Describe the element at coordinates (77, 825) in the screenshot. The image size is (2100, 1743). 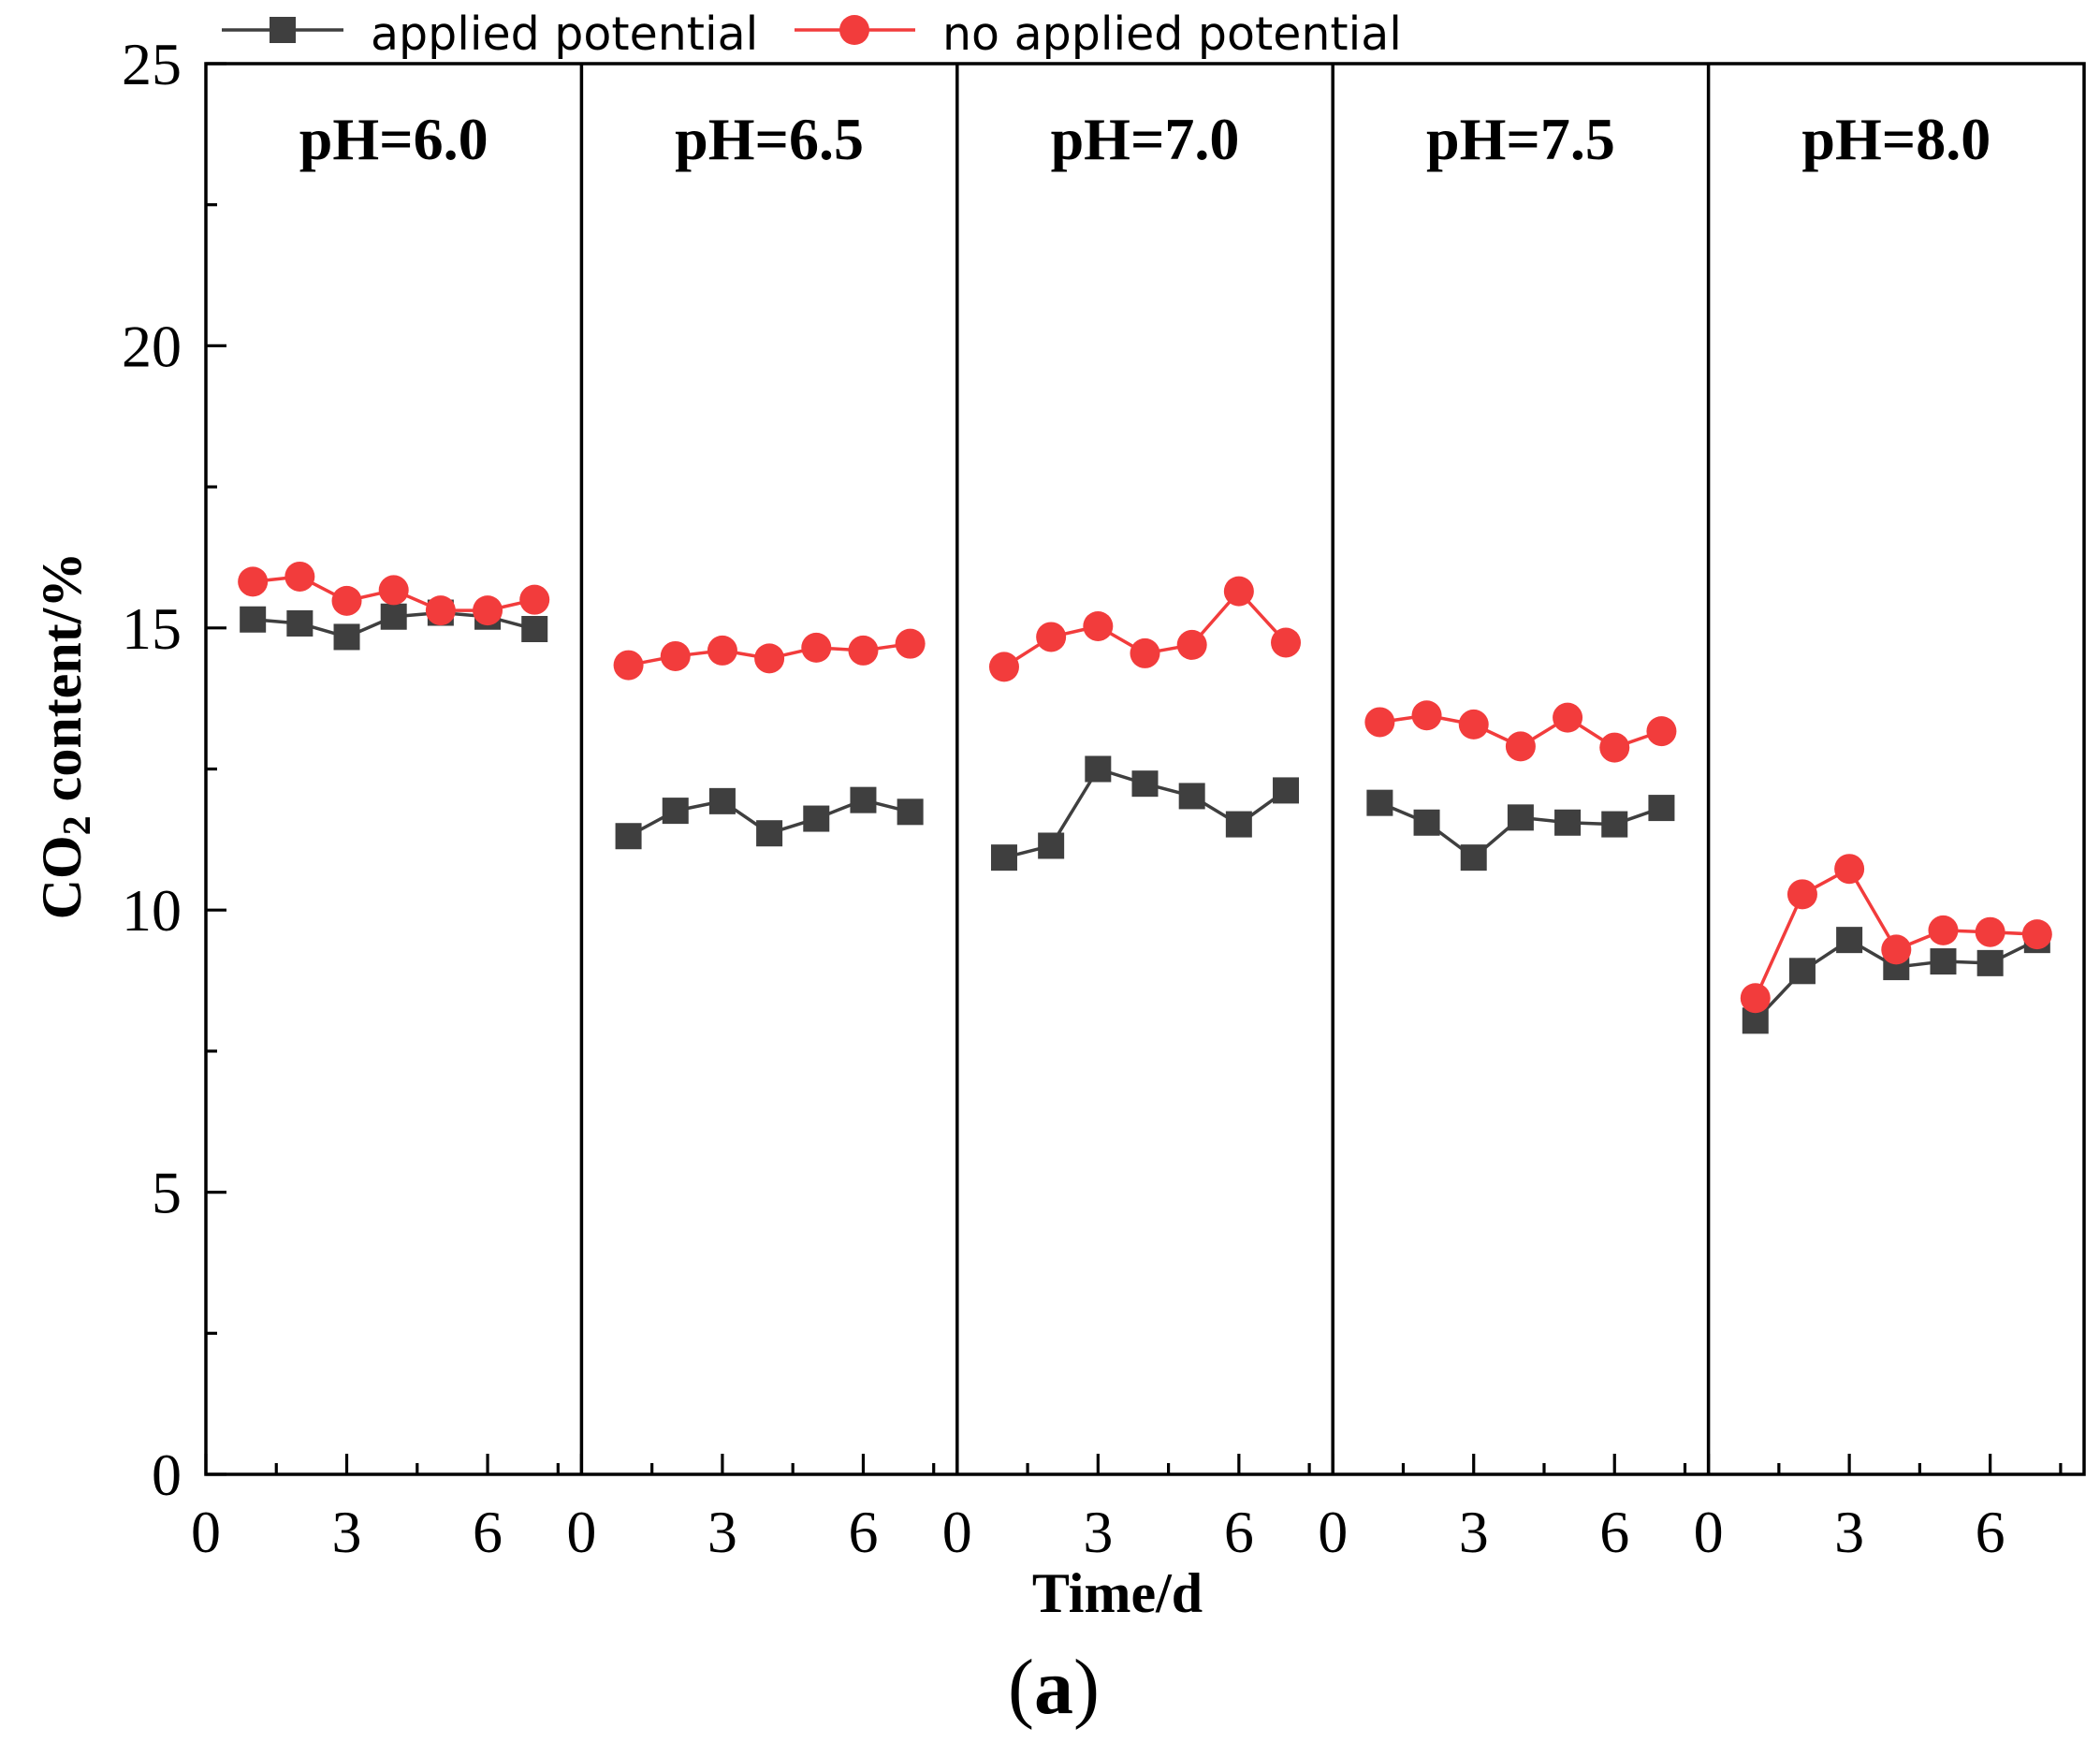
I see `y-axis-title-subscript: 2` at that location.